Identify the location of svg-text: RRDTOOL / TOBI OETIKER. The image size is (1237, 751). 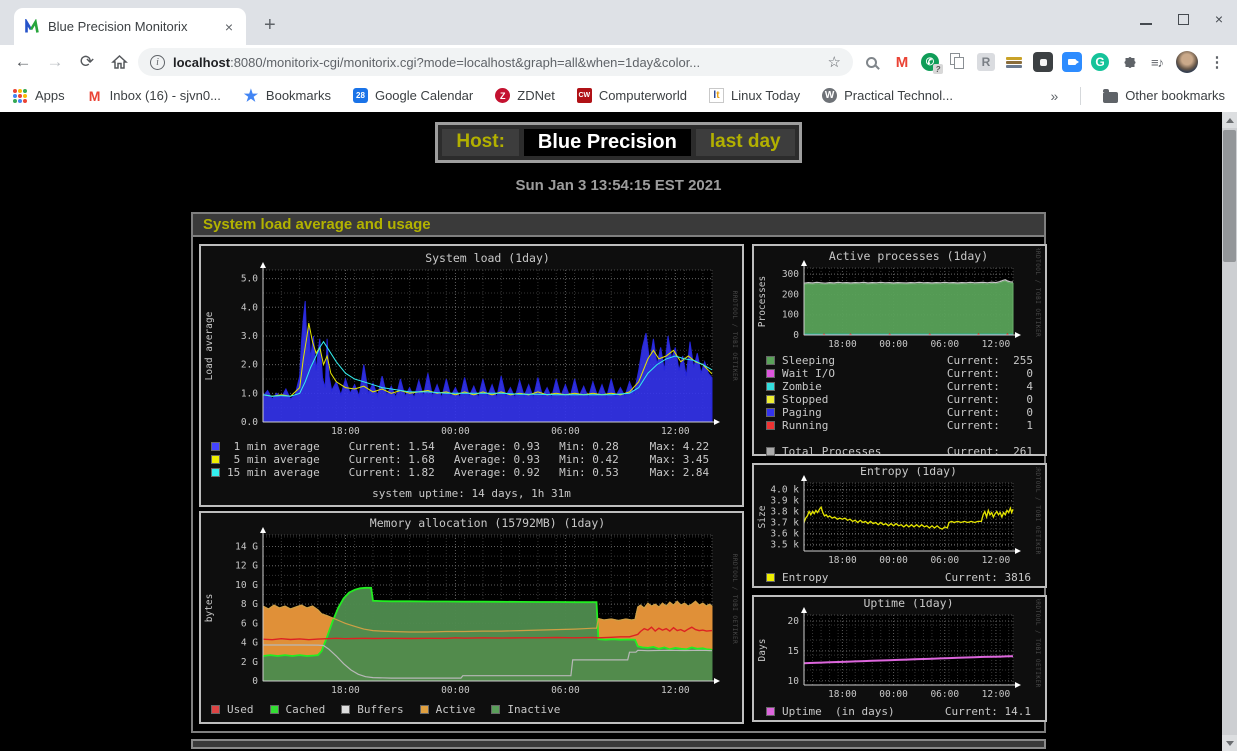
(1037, 292).